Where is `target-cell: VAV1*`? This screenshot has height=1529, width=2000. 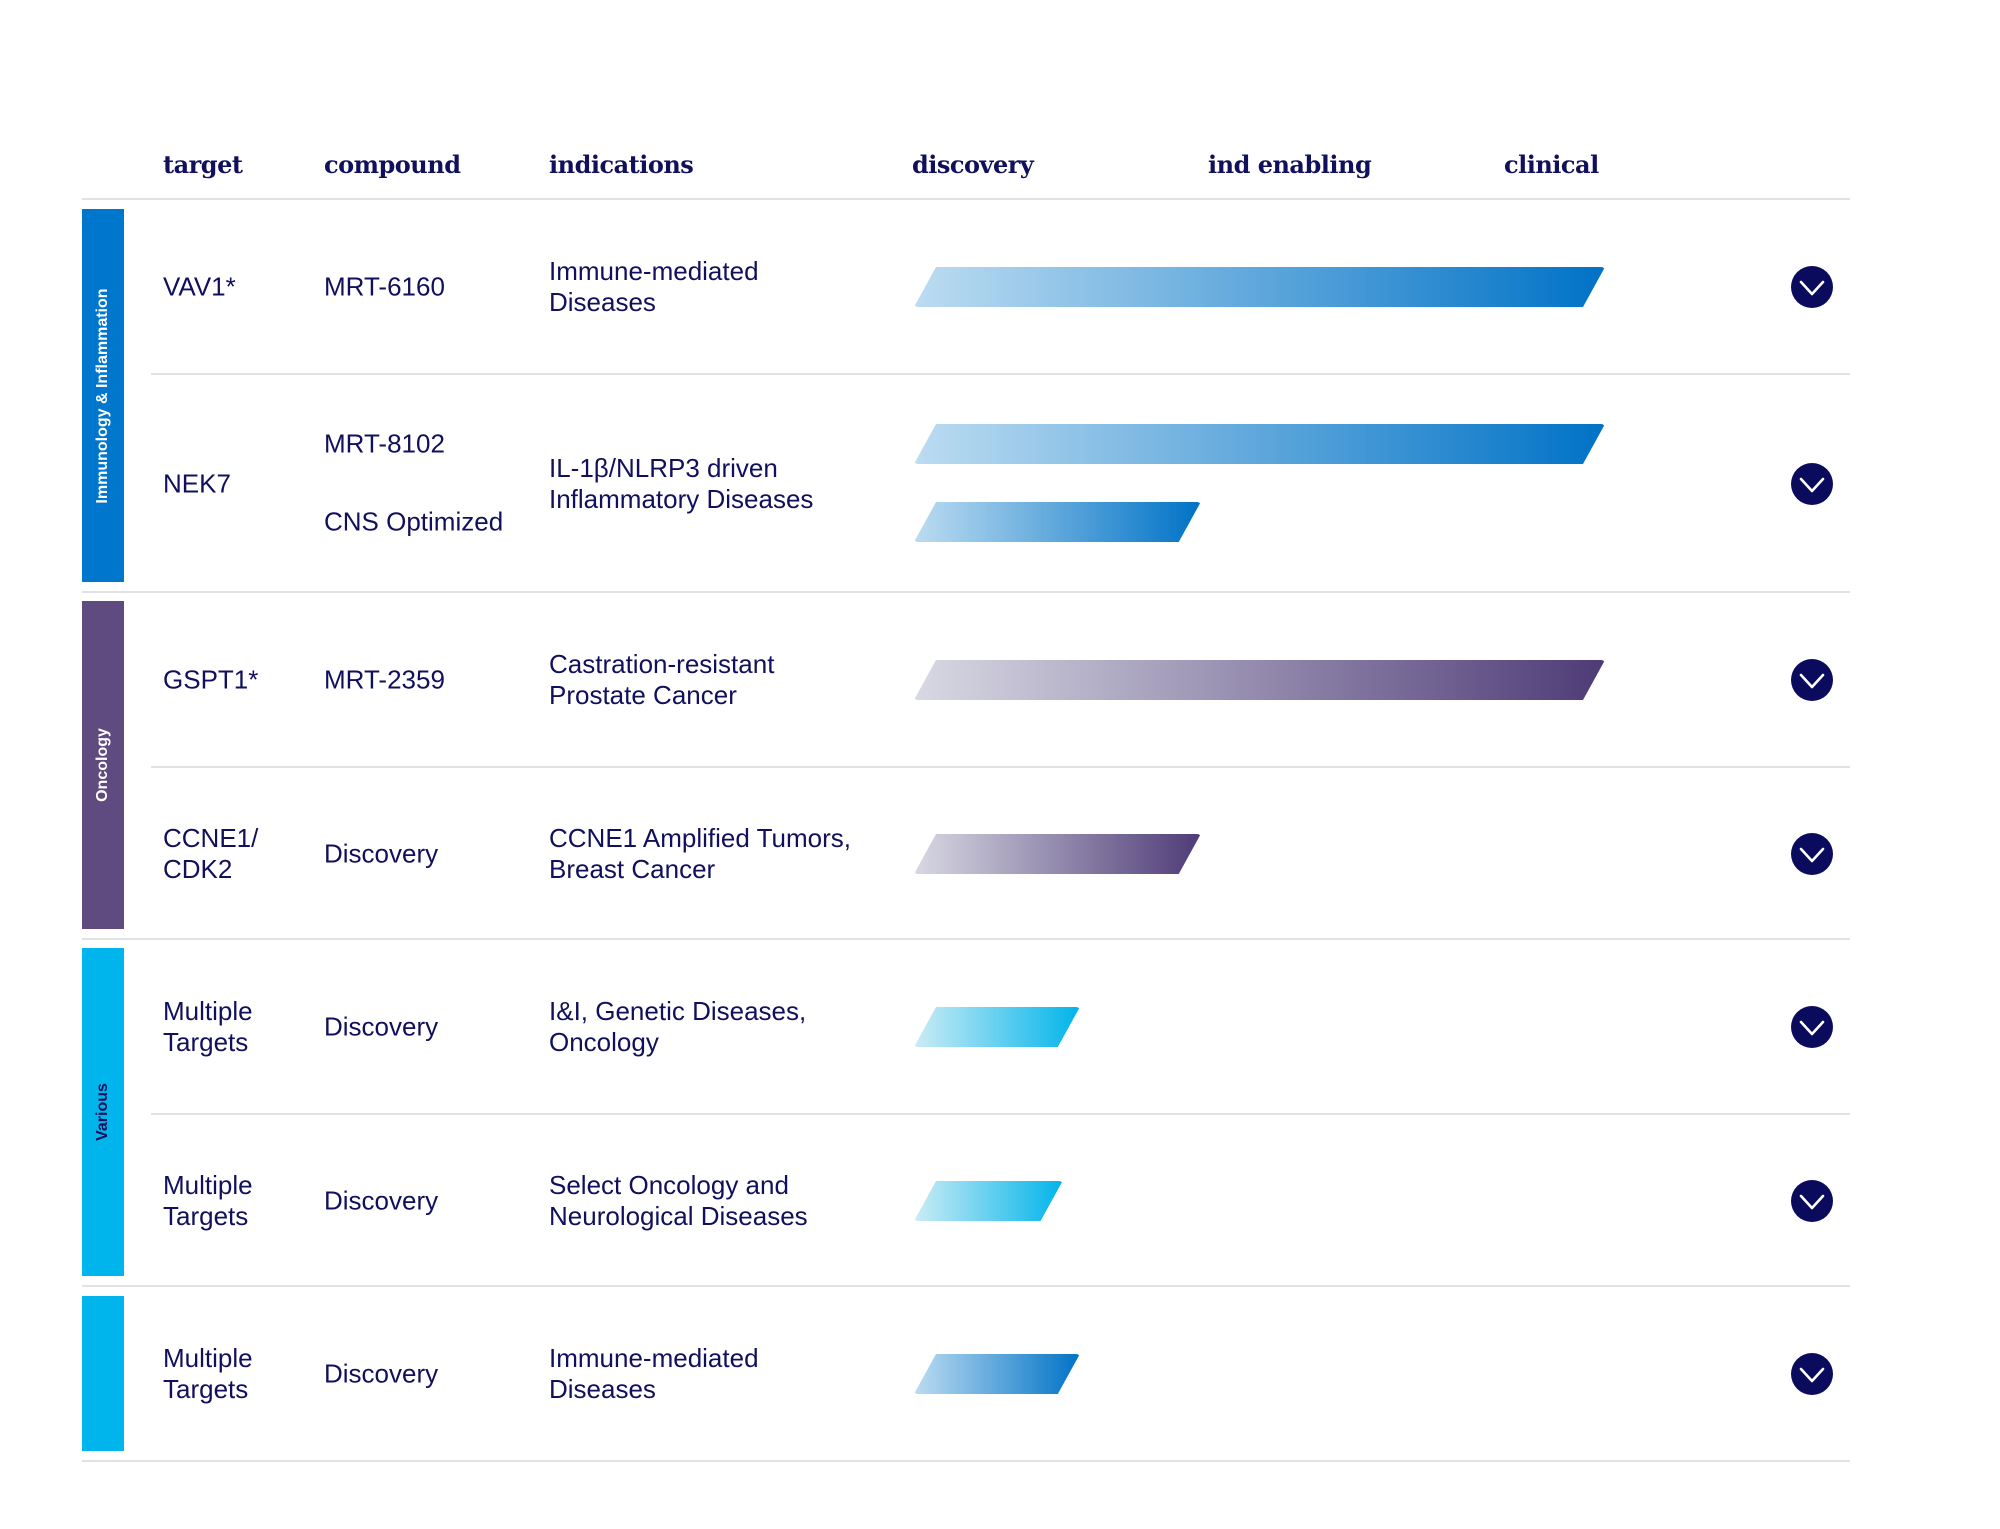 target-cell: VAV1* is located at coordinates (199, 286).